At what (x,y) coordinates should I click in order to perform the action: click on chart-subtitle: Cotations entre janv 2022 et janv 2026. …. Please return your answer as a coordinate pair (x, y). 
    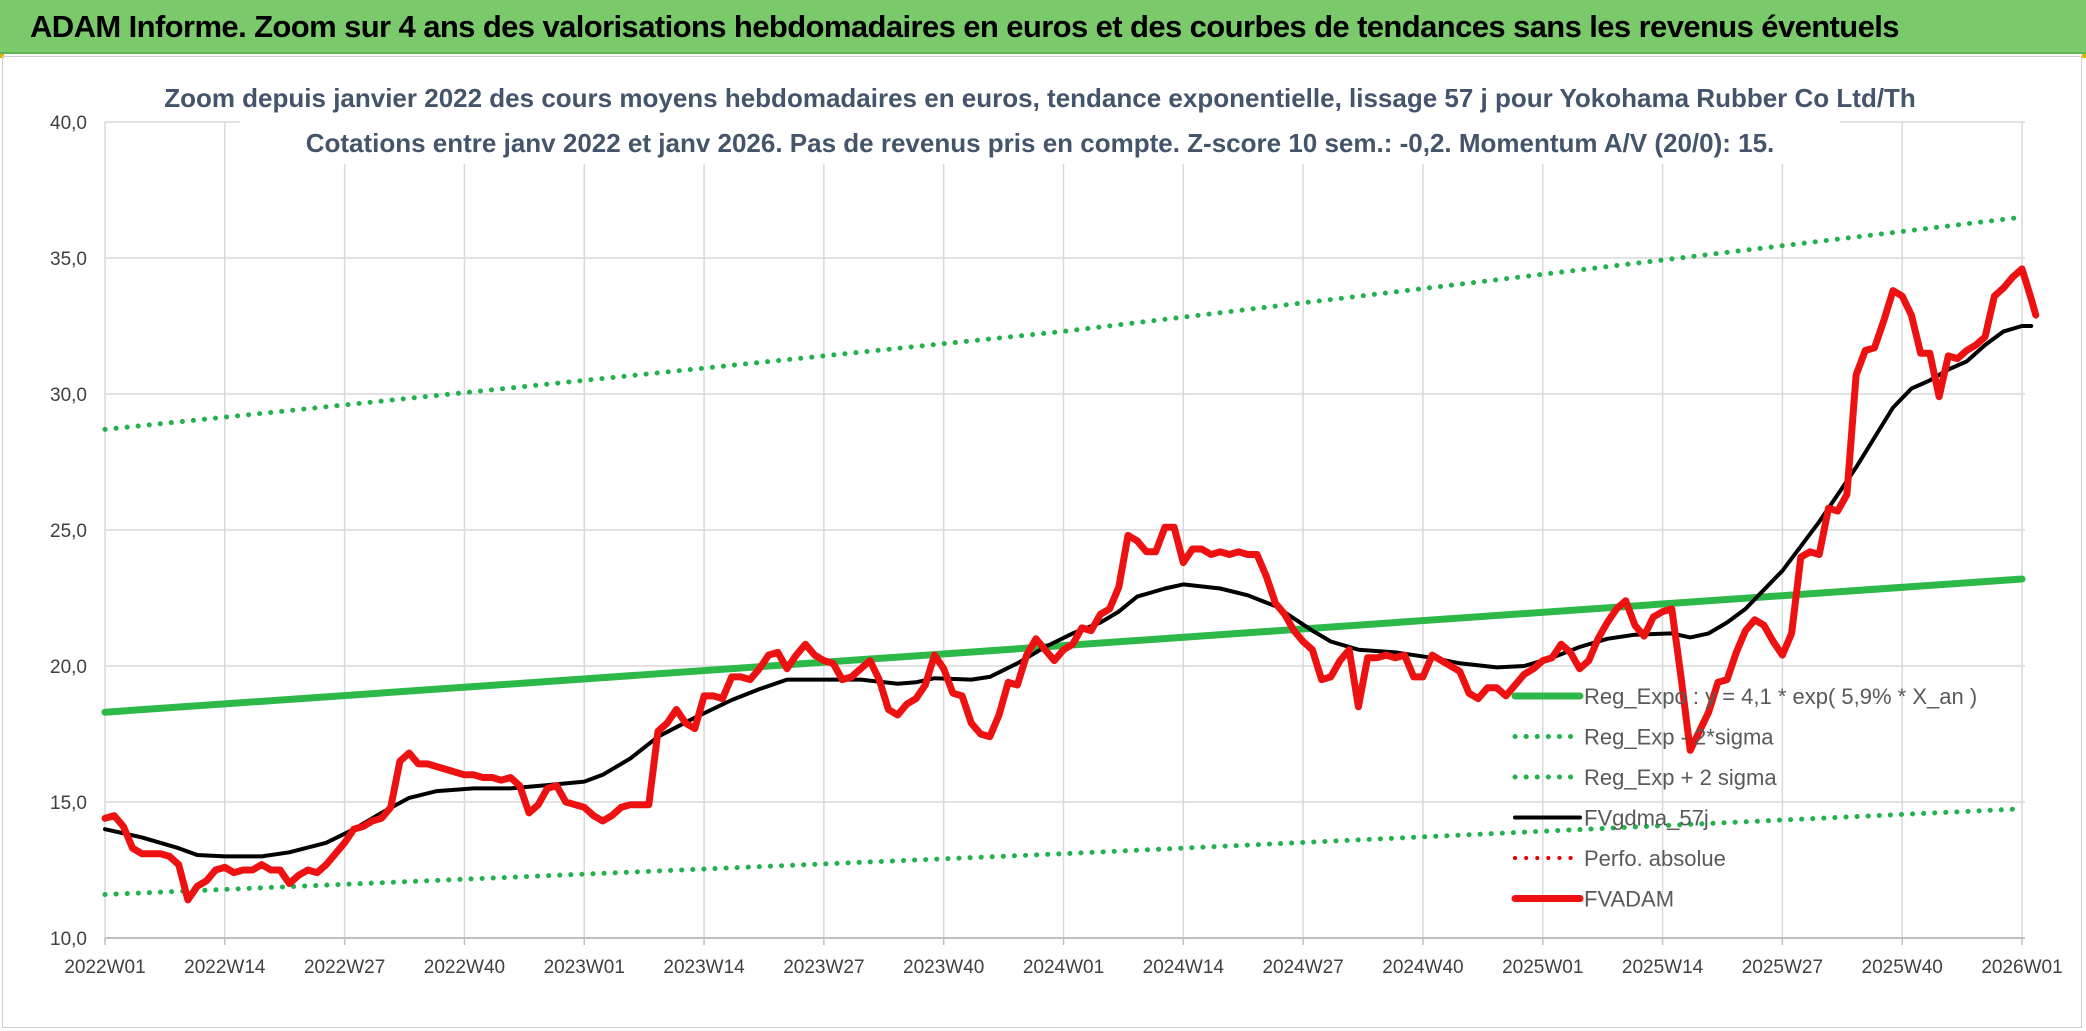
    Looking at the image, I should click on (1040, 143).